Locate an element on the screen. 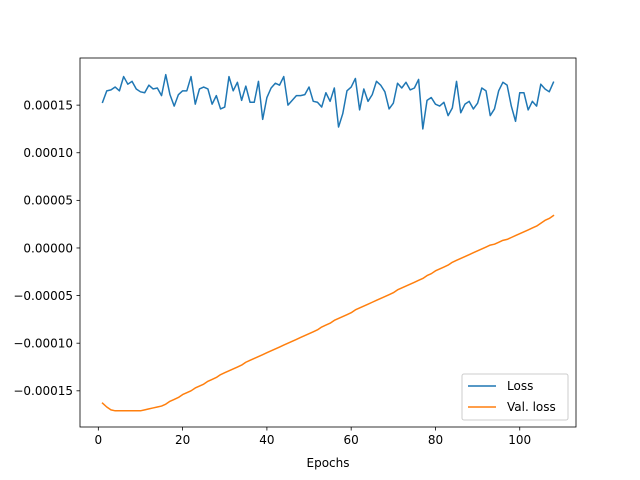 The height and width of the screenshot is (480, 640). x-tick-label: 80 is located at coordinates (435, 440).